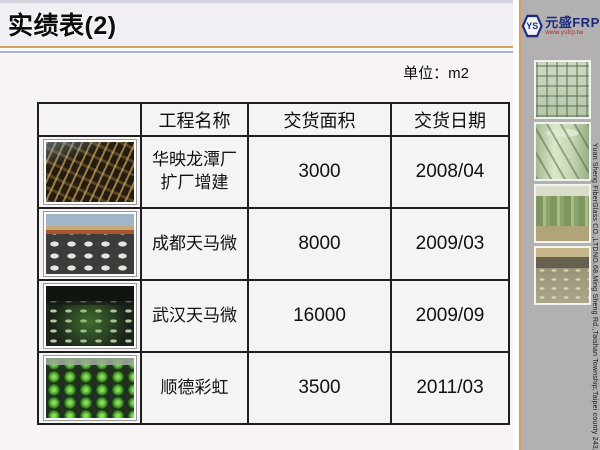 The width and height of the screenshot is (600, 450). I want to click on logo-monogram: YS, so click(532, 26).